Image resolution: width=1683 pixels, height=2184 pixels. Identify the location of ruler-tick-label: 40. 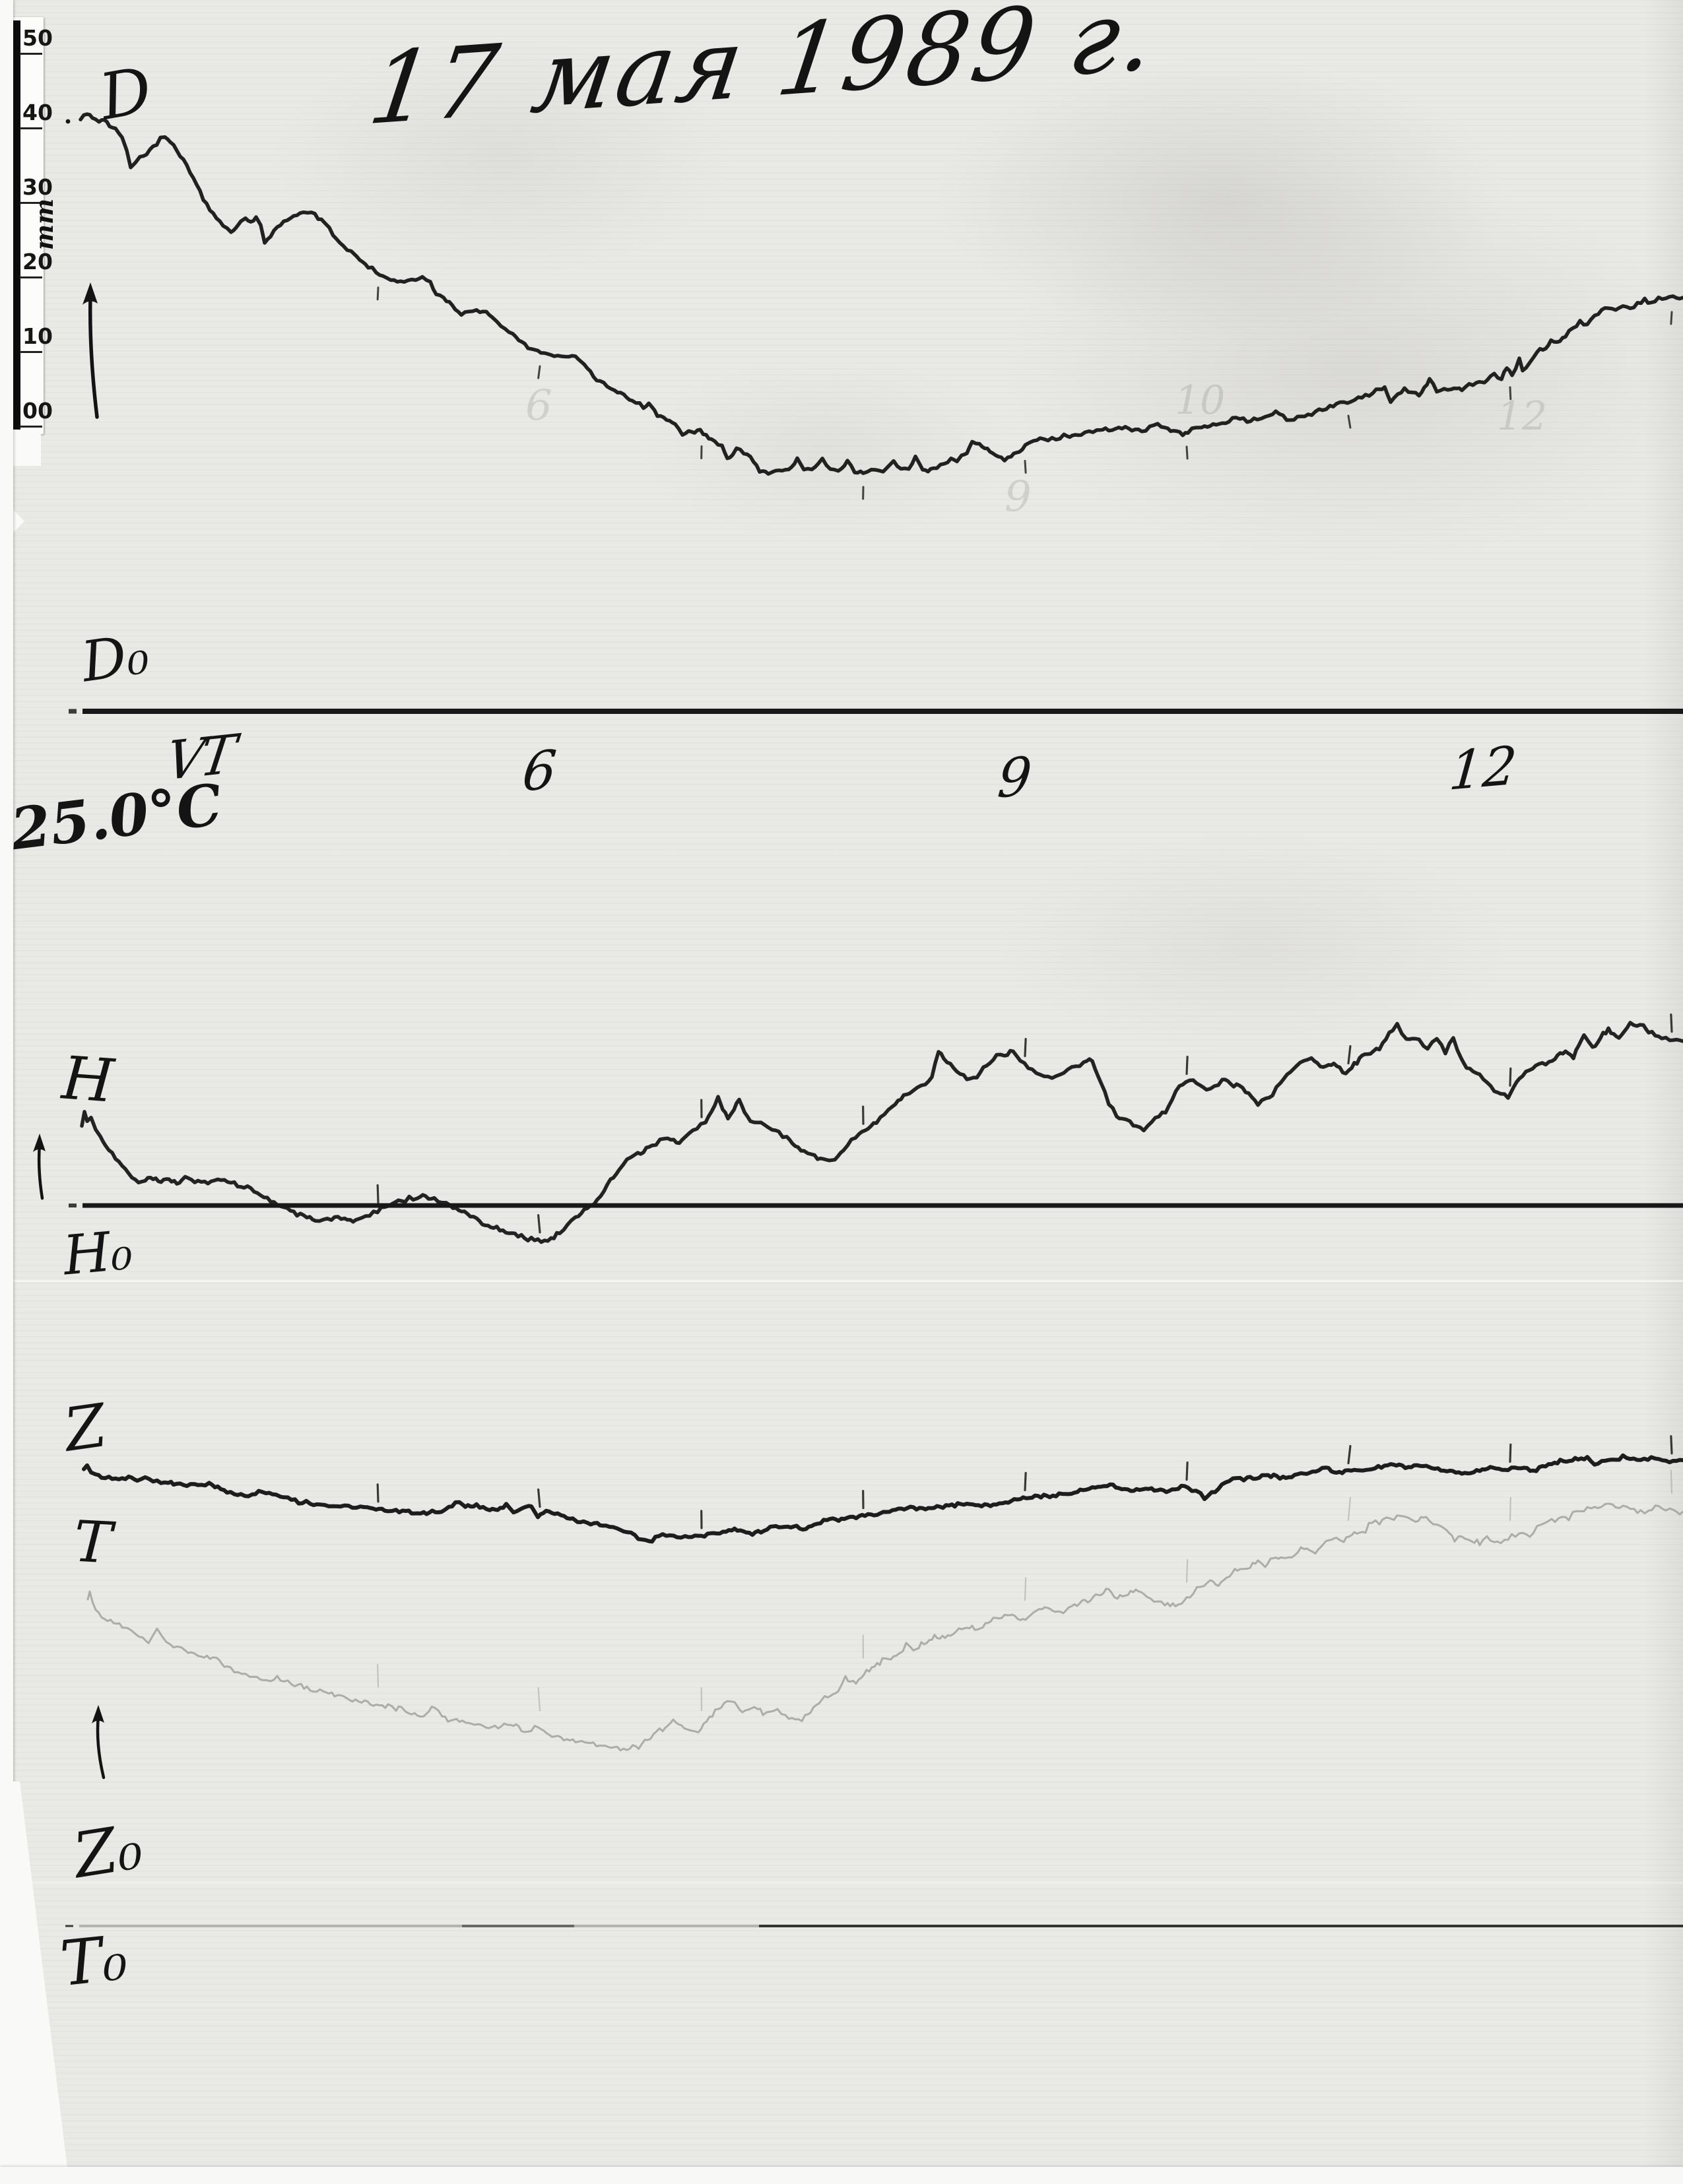
(37, 112).